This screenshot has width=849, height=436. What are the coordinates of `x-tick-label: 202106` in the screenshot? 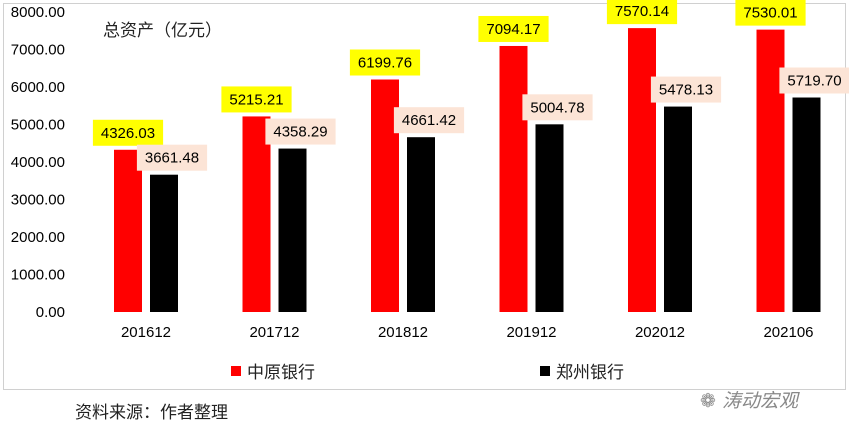 It's located at (788, 332).